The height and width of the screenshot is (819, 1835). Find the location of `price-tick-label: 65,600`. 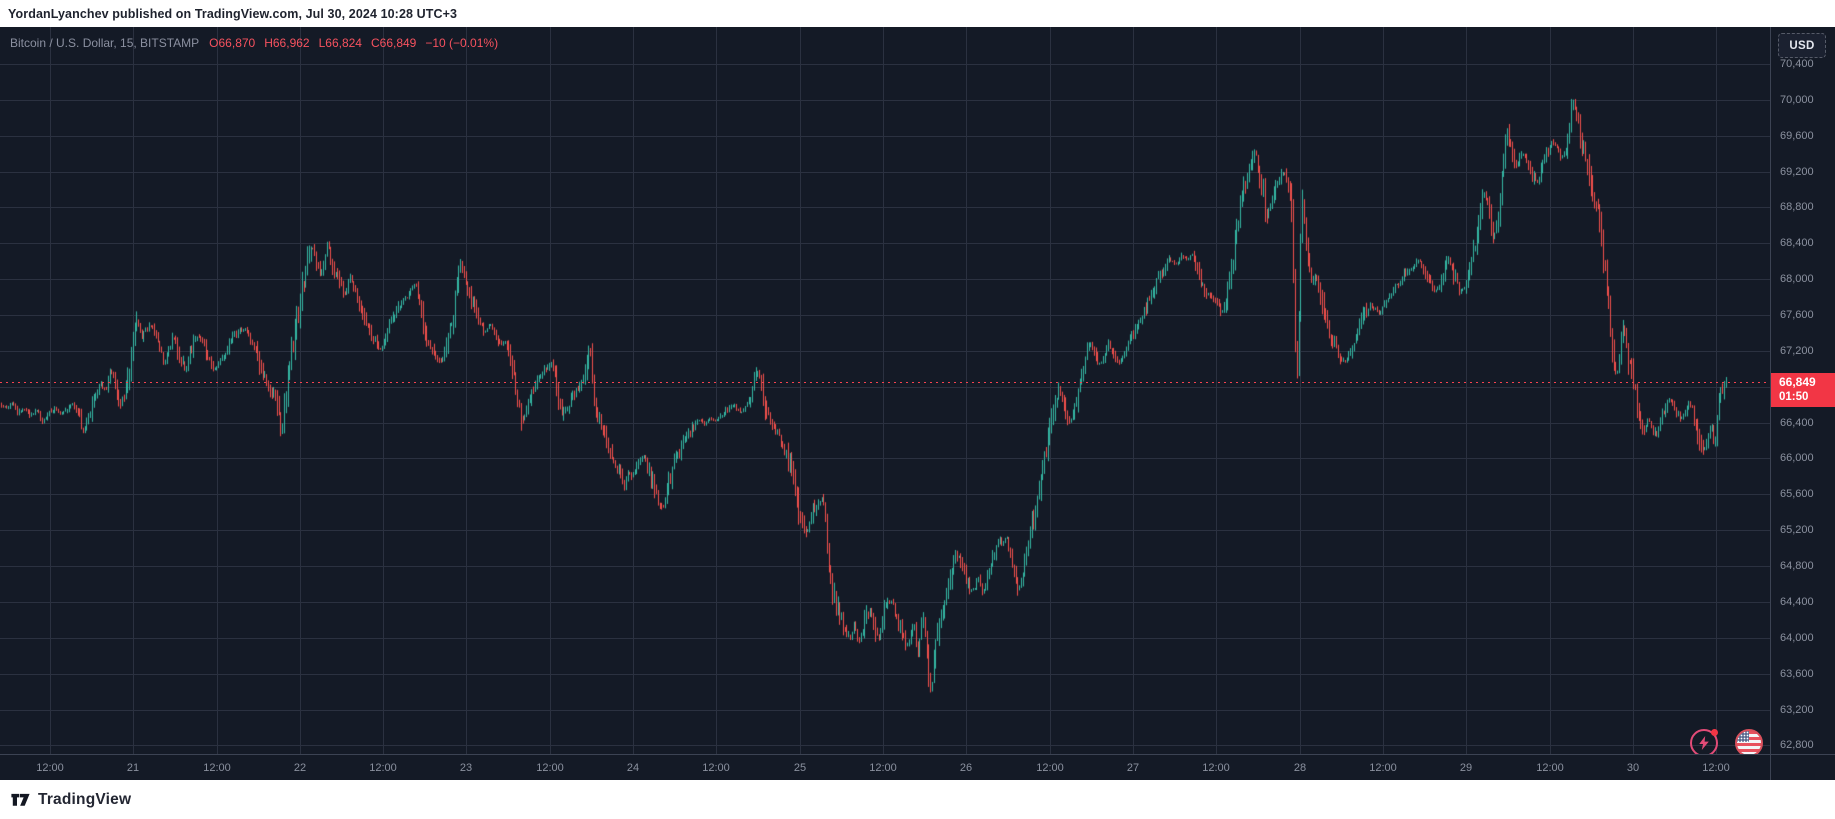

price-tick-label: 65,600 is located at coordinates (1797, 494).